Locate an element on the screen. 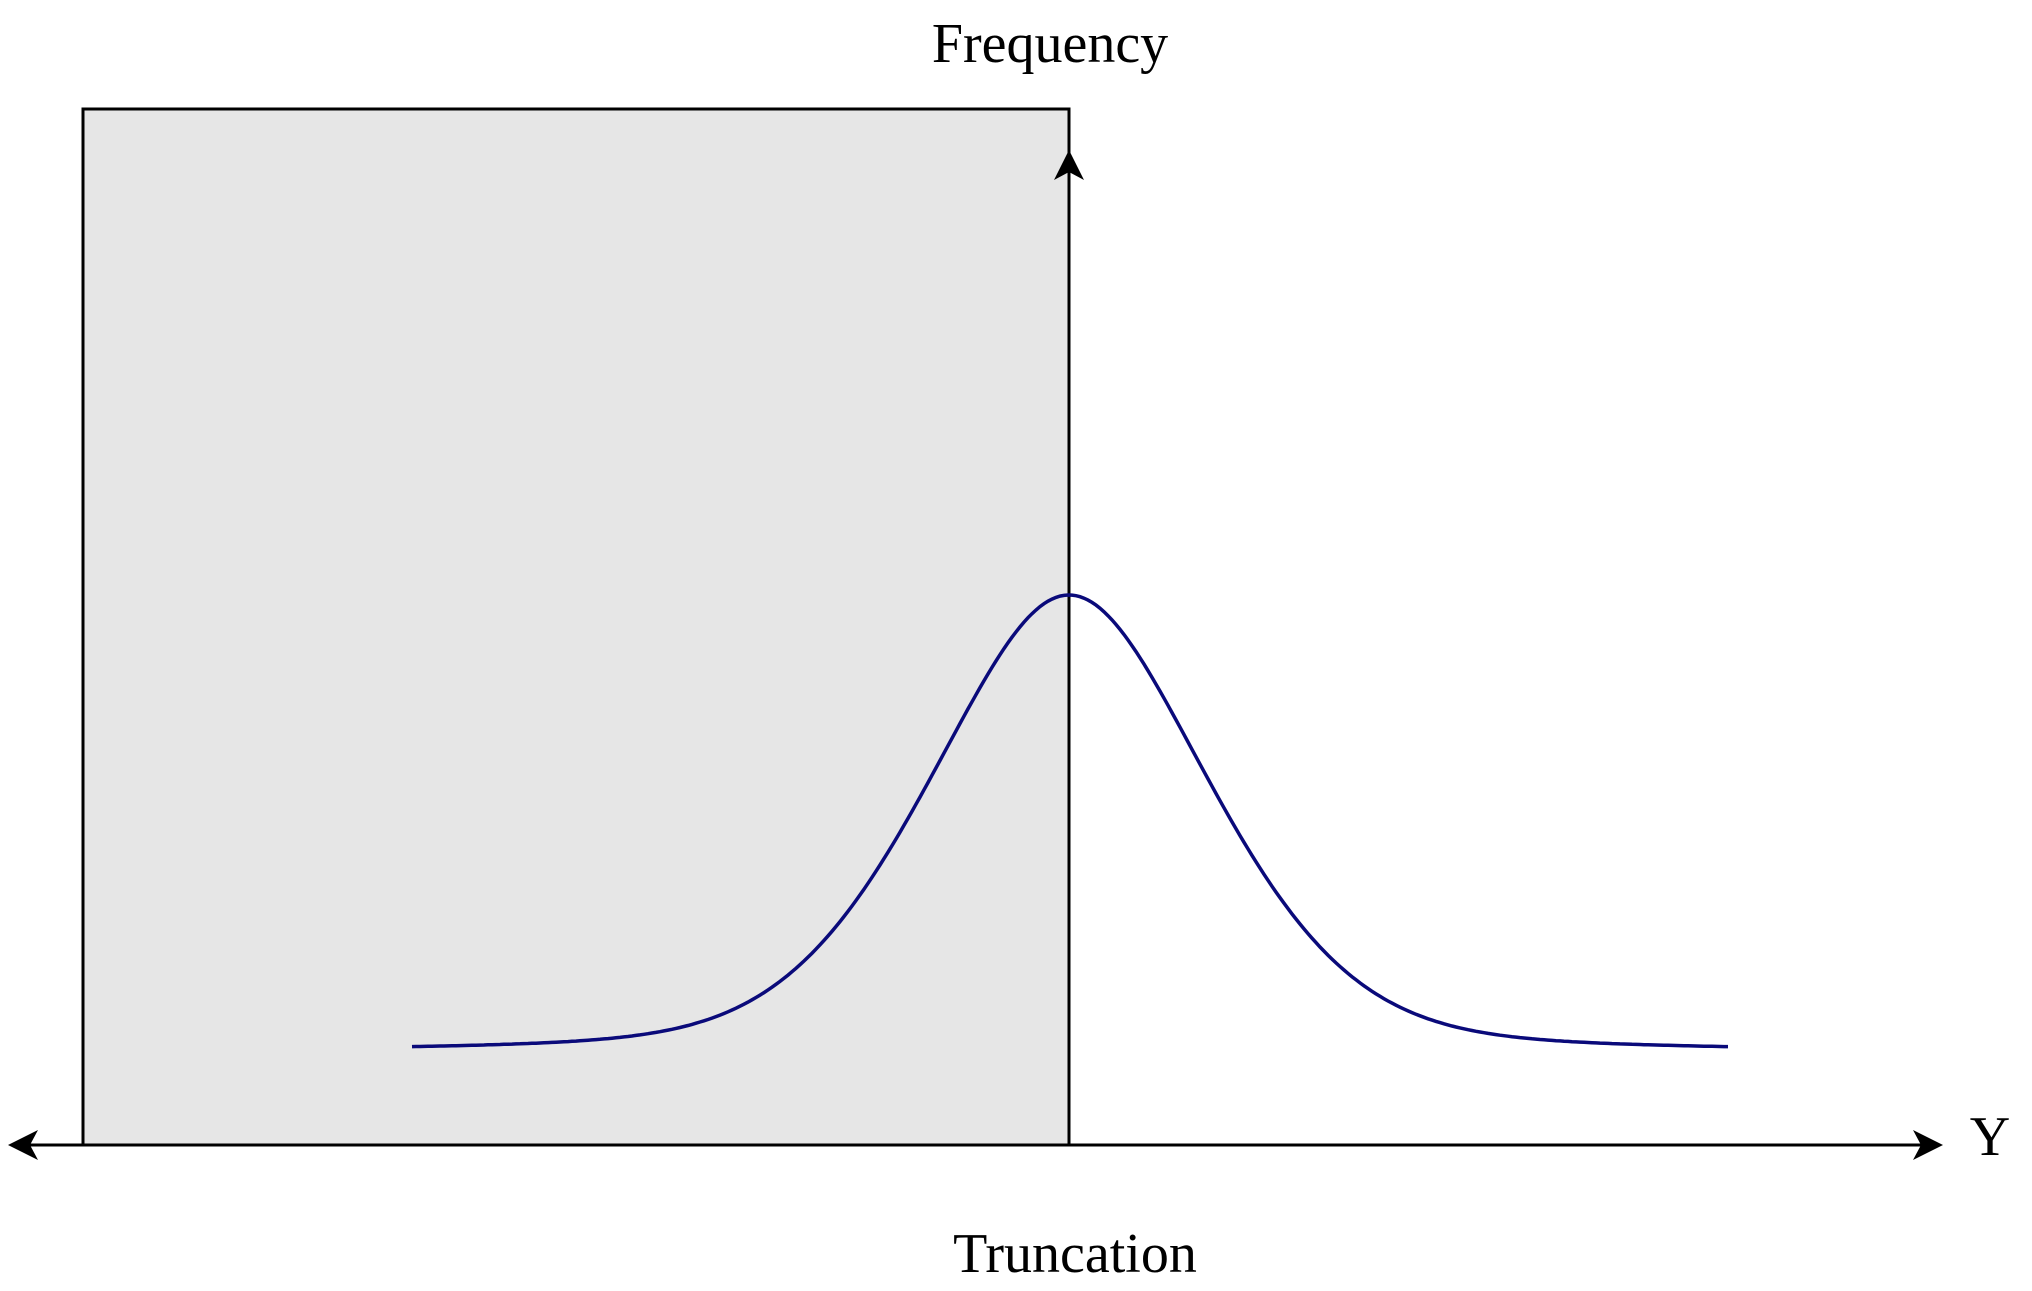 Image resolution: width=2032 pixels, height=1291 pixels. truncation-label: Truncation is located at coordinates (1075, 1254).